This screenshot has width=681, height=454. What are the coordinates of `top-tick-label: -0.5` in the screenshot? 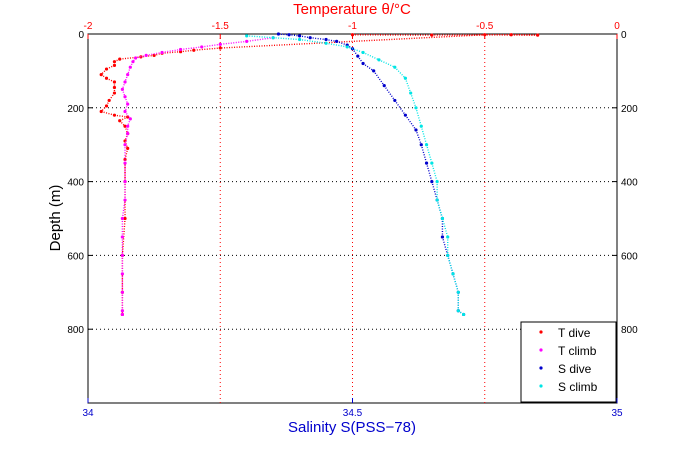 It's located at (485, 26).